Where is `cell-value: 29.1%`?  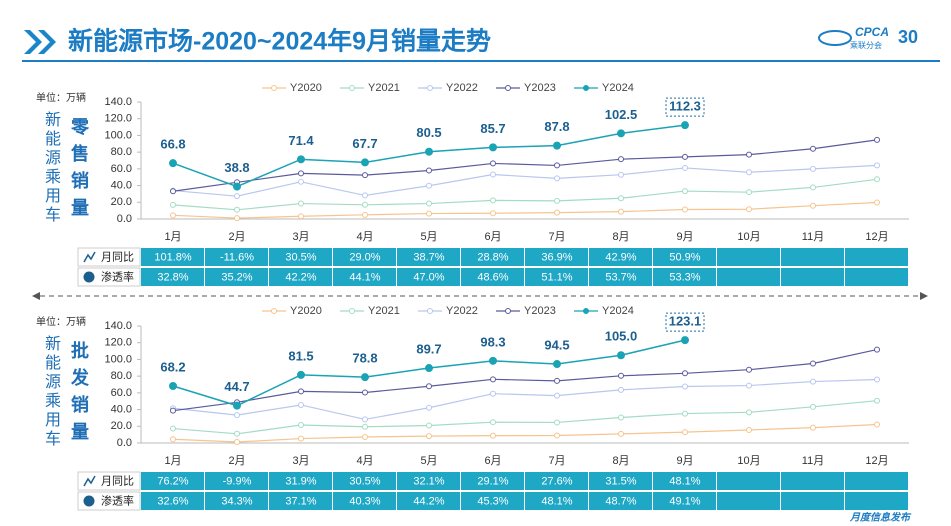
cell-value: 29.1% is located at coordinates (492, 481).